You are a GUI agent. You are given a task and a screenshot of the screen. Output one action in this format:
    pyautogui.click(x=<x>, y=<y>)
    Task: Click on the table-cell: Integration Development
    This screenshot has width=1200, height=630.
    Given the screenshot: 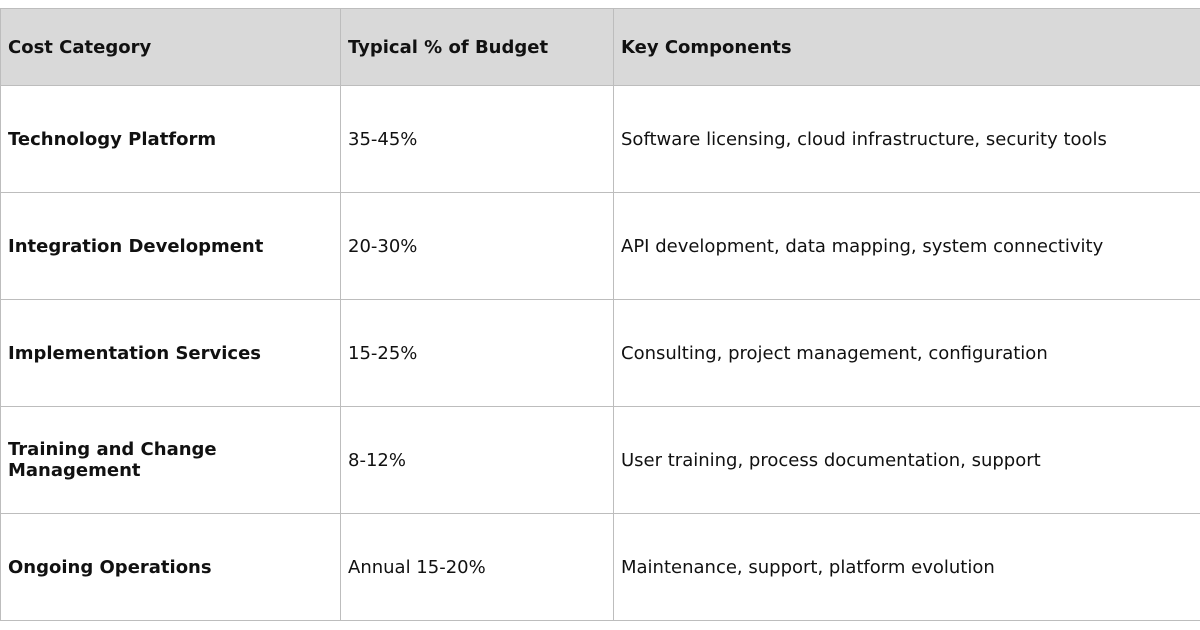 What is the action you would take?
    pyautogui.click(x=170, y=246)
    